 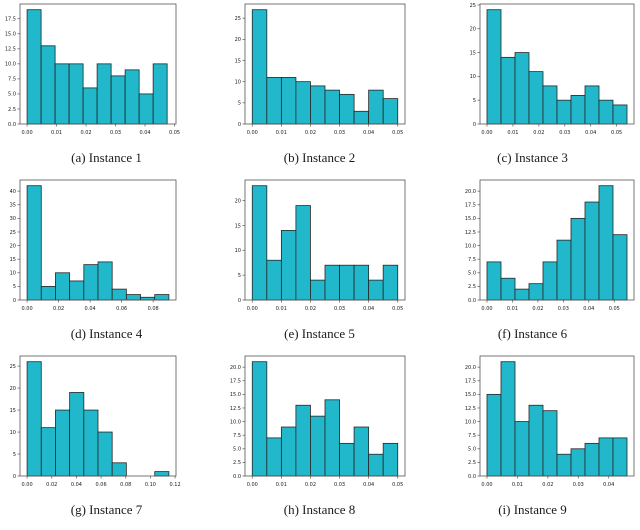 What do you see at coordinates (320, 69) in the screenshot?
I see `histogram-plot-instance-2: 0.00 0.01 0.02 0.03 0.04 0.05 0 5 10 15 20 25` at bounding box center [320, 69].